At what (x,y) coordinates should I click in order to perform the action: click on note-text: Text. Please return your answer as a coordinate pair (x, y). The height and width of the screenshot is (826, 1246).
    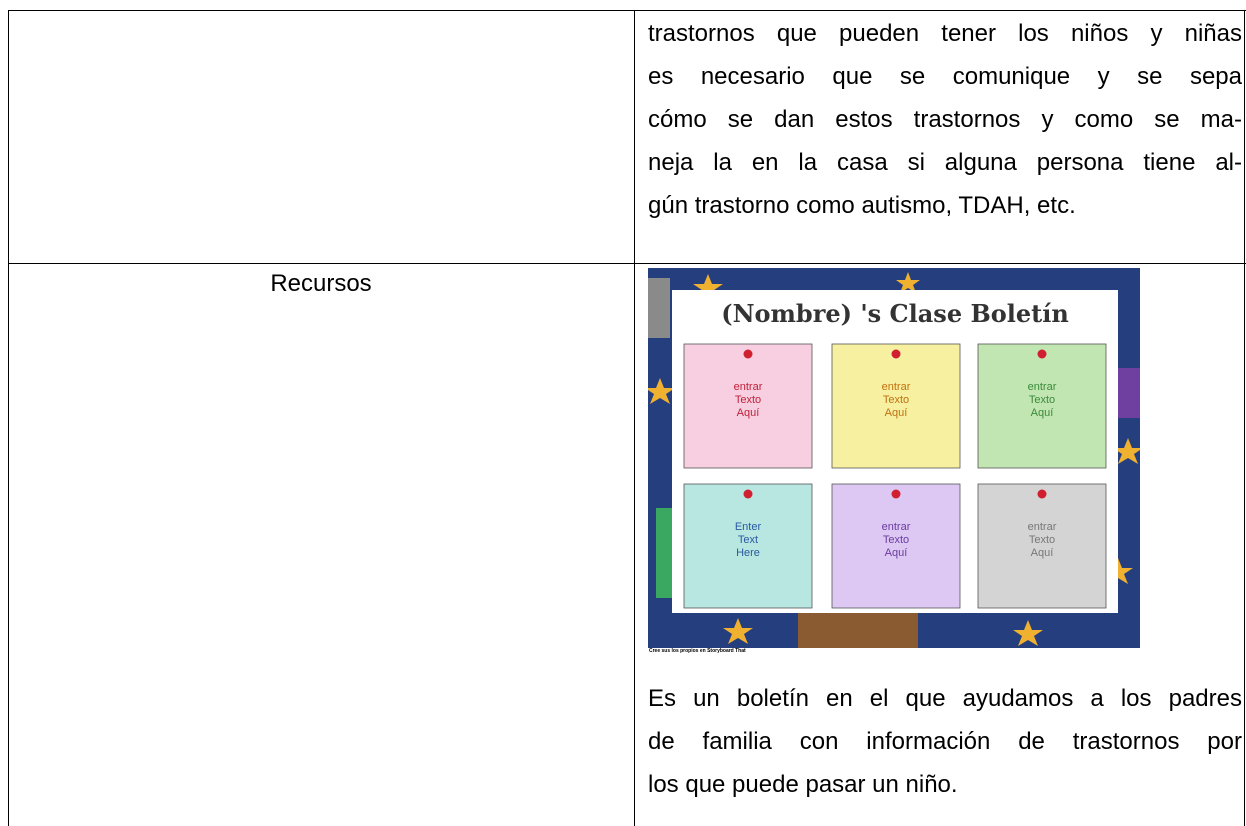
    Looking at the image, I should click on (748, 540).